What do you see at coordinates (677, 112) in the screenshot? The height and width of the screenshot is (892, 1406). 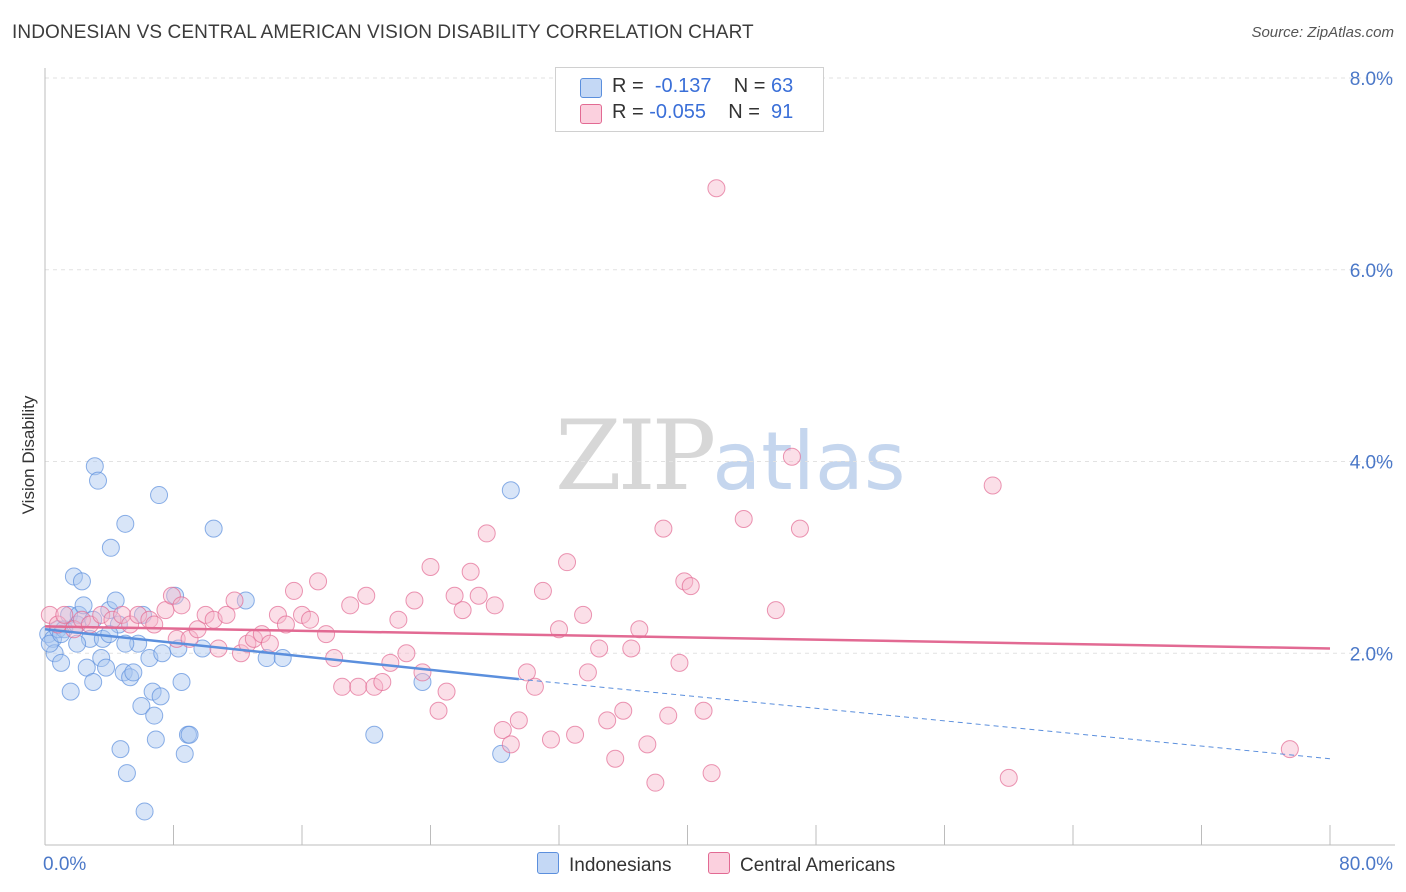 I see `legend-r-value: -0.055` at bounding box center [677, 112].